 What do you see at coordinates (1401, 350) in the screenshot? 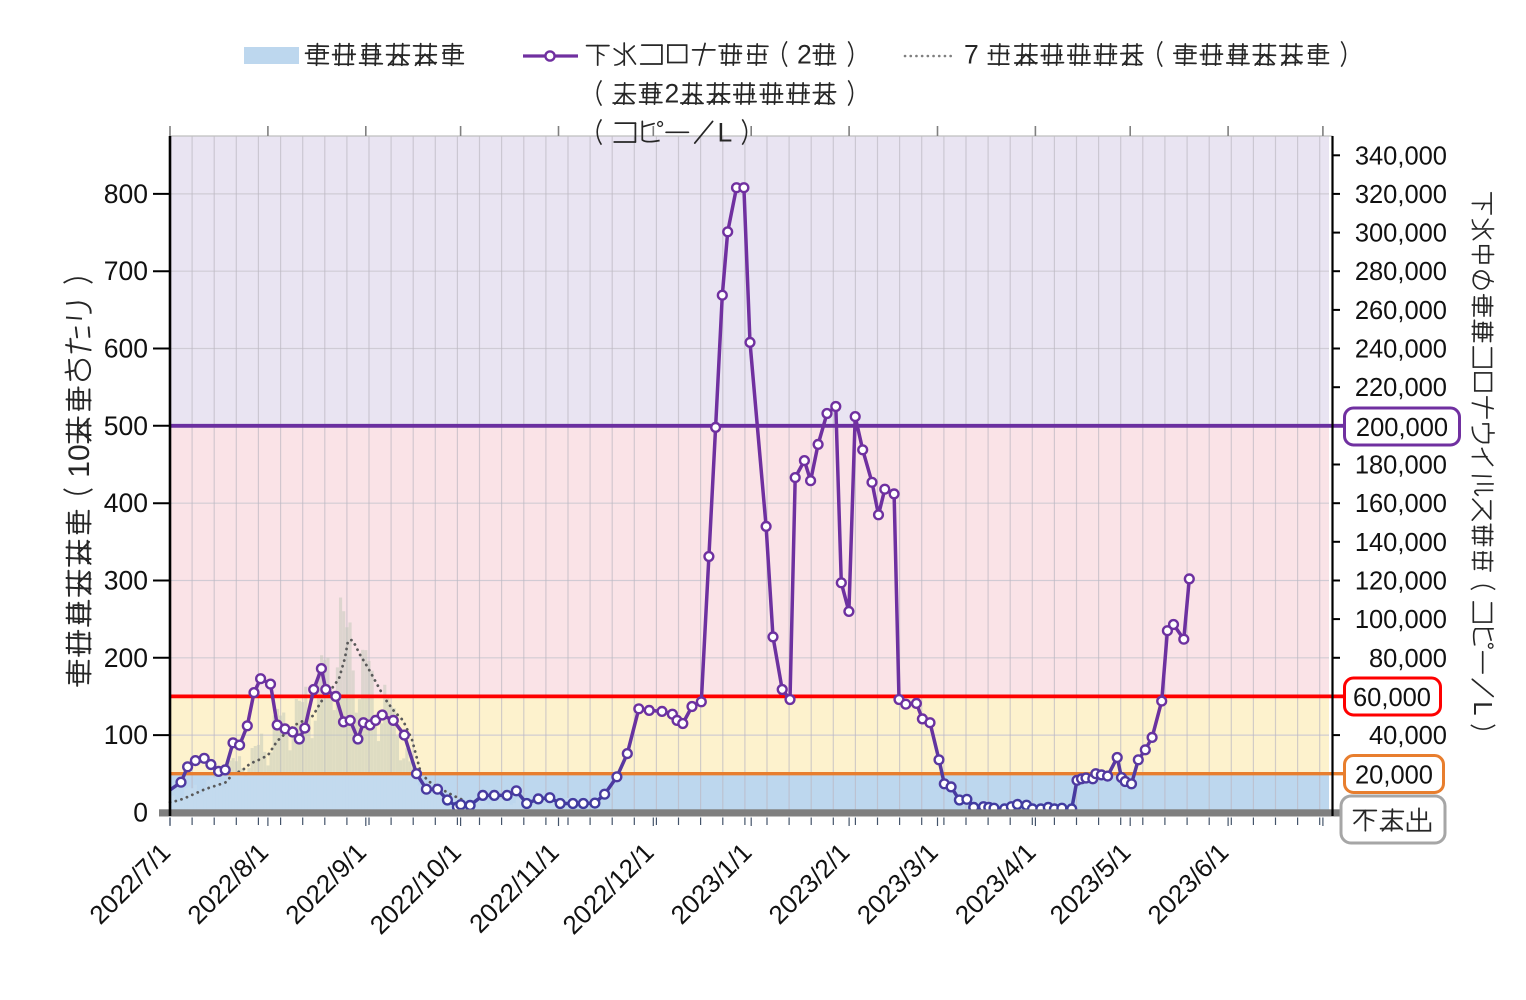
I see `svg-text: 240,000` at bounding box center [1401, 350].